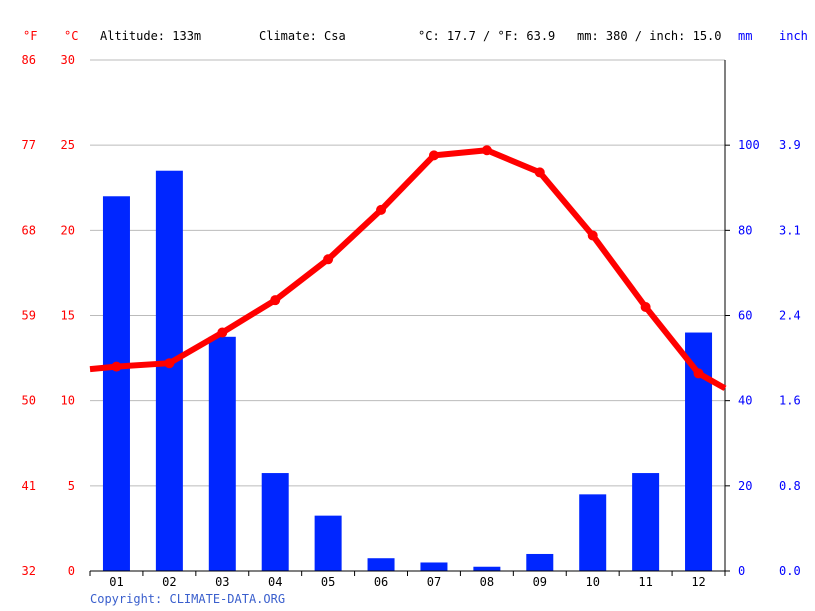  What do you see at coordinates (29, 145) in the screenshot?
I see `fahrenheit-tick-label: 77` at bounding box center [29, 145].